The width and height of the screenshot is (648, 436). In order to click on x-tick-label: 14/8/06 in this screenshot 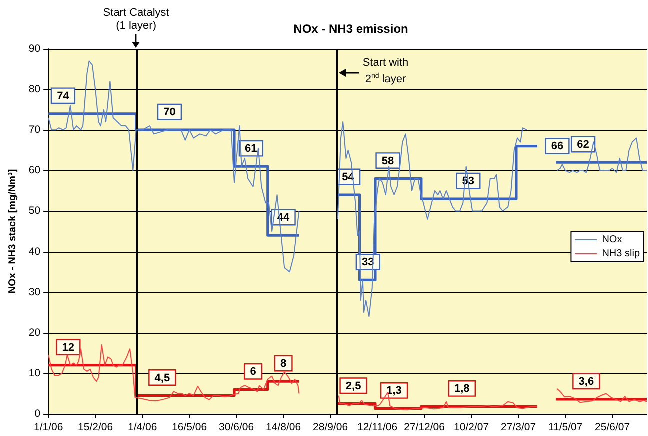, I will do `click(284, 428)`.